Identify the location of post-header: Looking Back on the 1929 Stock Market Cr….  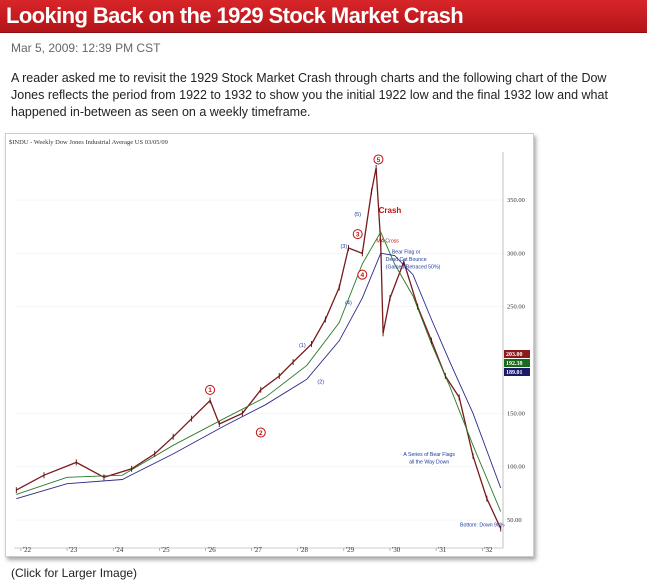
(323, 16).